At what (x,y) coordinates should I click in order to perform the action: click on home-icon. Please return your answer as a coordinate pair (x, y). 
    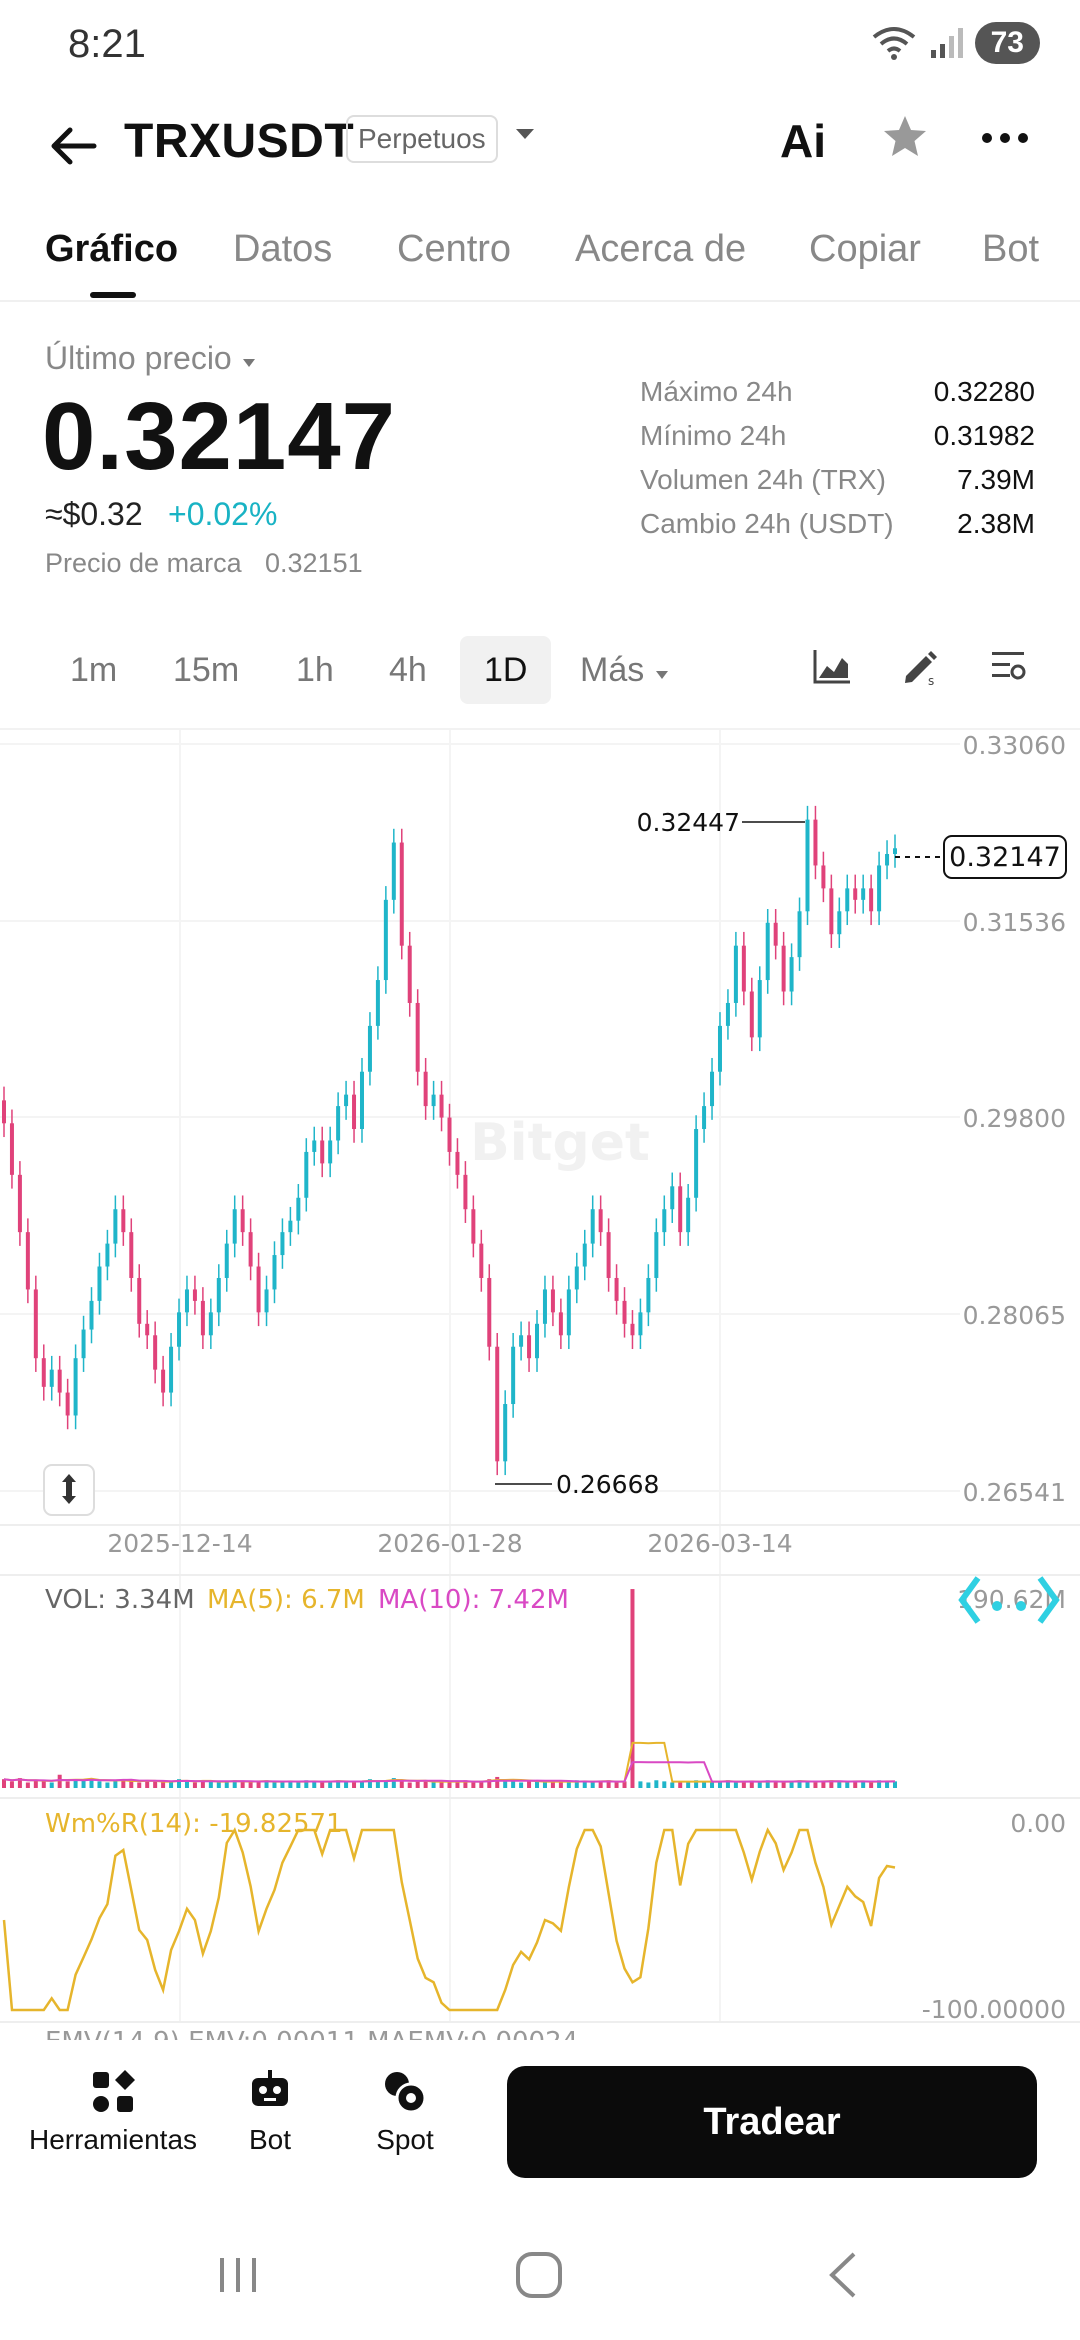
    Looking at the image, I should click on (539, 2275).